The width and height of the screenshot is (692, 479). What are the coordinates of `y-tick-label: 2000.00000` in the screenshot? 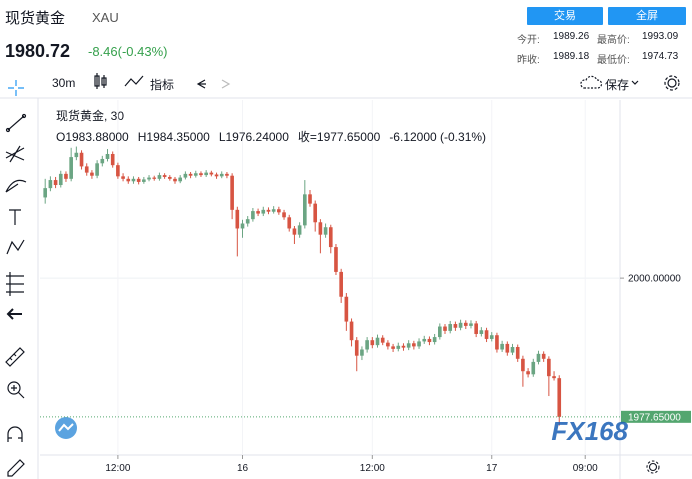 It's located at (654, 279).